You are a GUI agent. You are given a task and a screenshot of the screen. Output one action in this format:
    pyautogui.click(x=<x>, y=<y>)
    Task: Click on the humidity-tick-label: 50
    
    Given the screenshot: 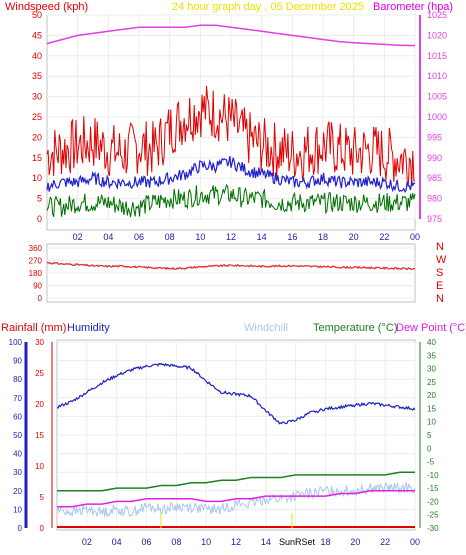 What is the action you would take?
    pyautogui.click(x=17, y=435)
    